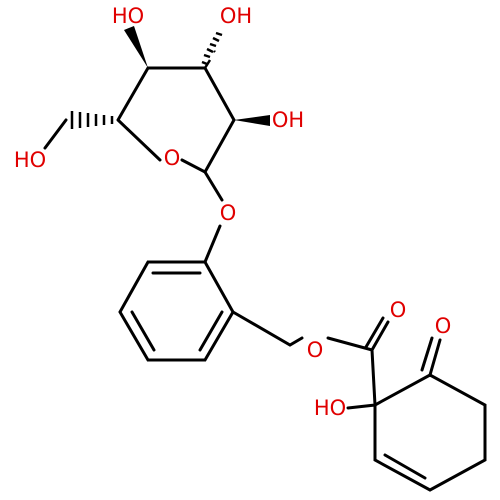  Describe the element at coordinates (430, 432) in the screenshot. I see `cyclohexene-ring` at that location.